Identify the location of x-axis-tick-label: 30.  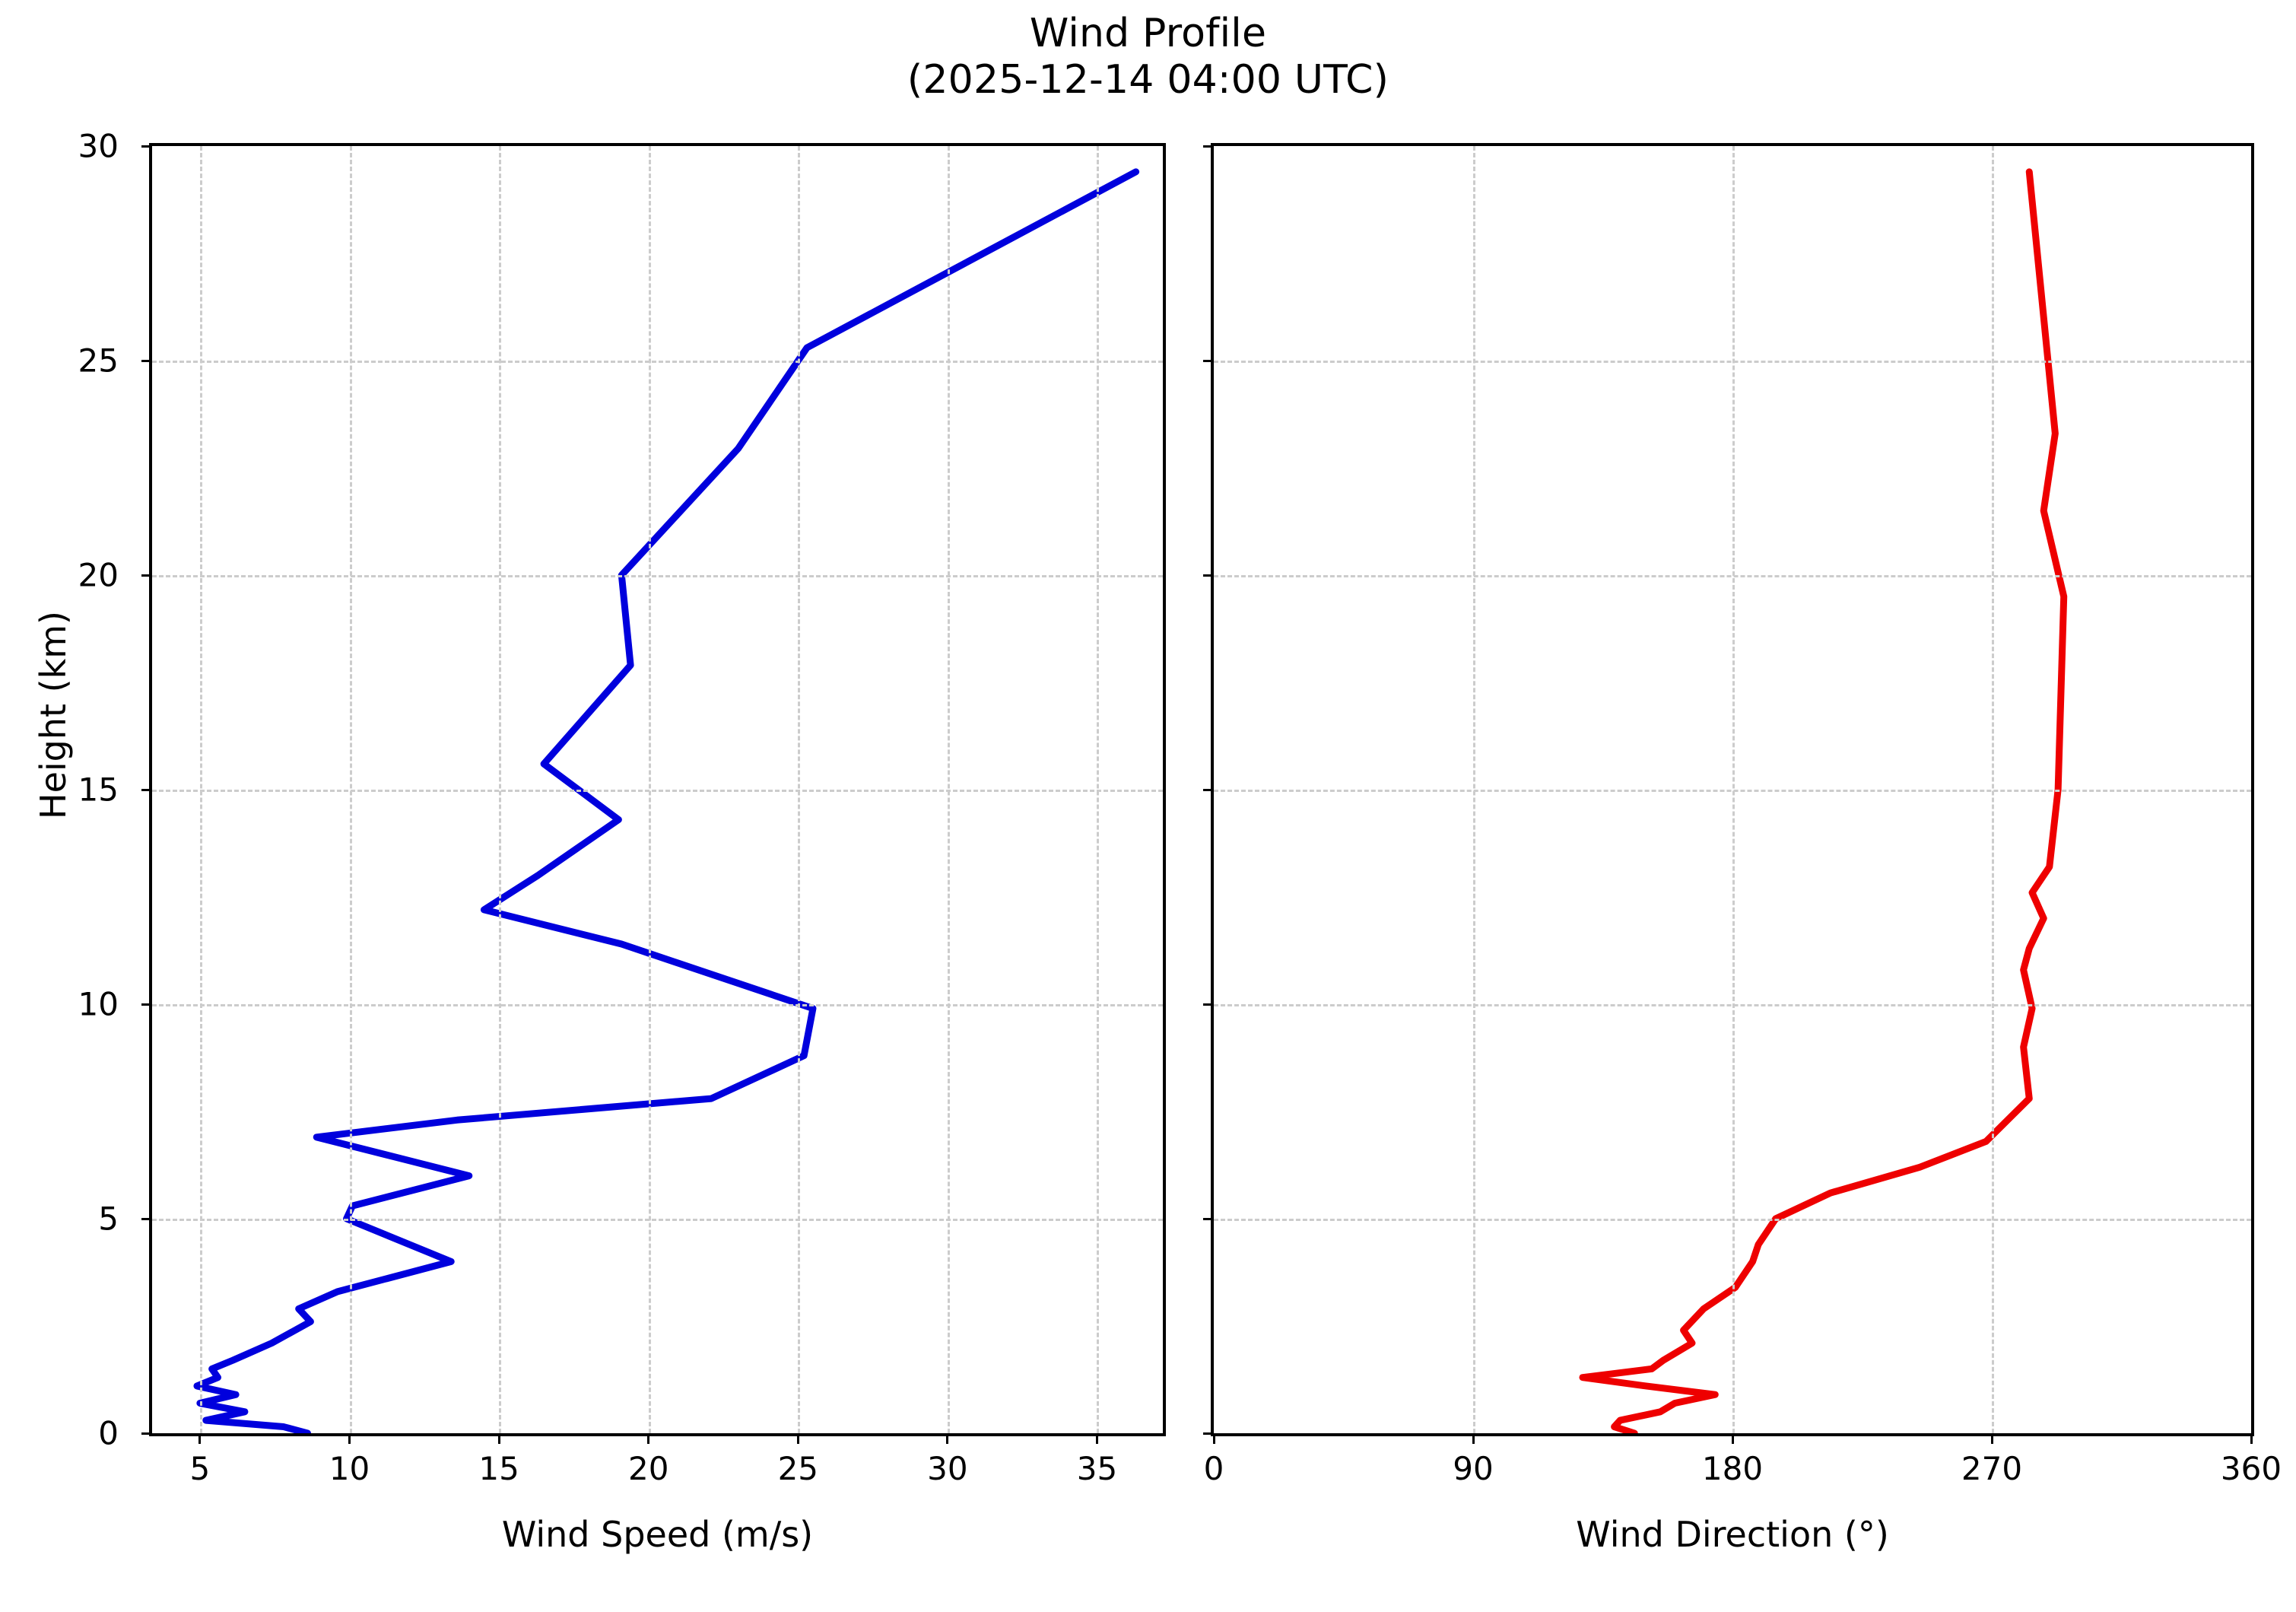
(947, 1468).